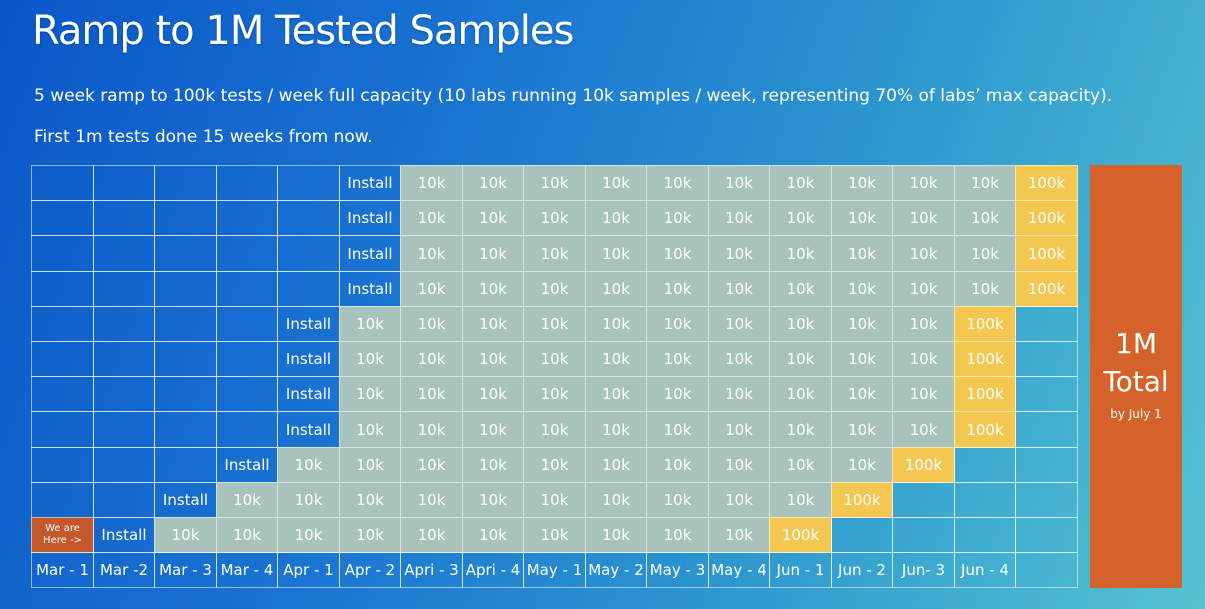 The image size is (1205, 609). Describe the element at coordinates (554, 570) in the screenshot. I see `week-label: May - 1` at that location.